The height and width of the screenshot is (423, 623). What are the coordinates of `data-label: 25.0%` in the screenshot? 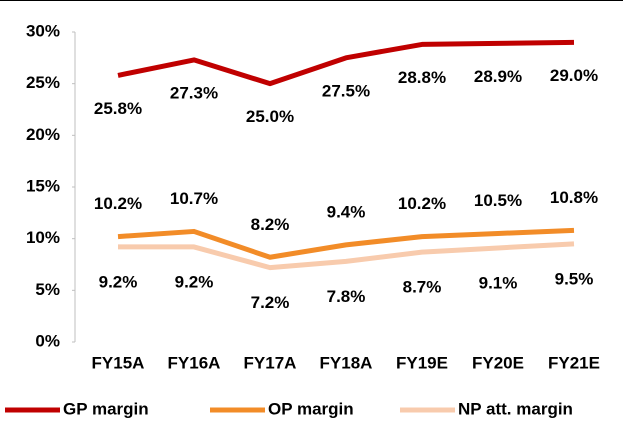 It's located at (270, 116).